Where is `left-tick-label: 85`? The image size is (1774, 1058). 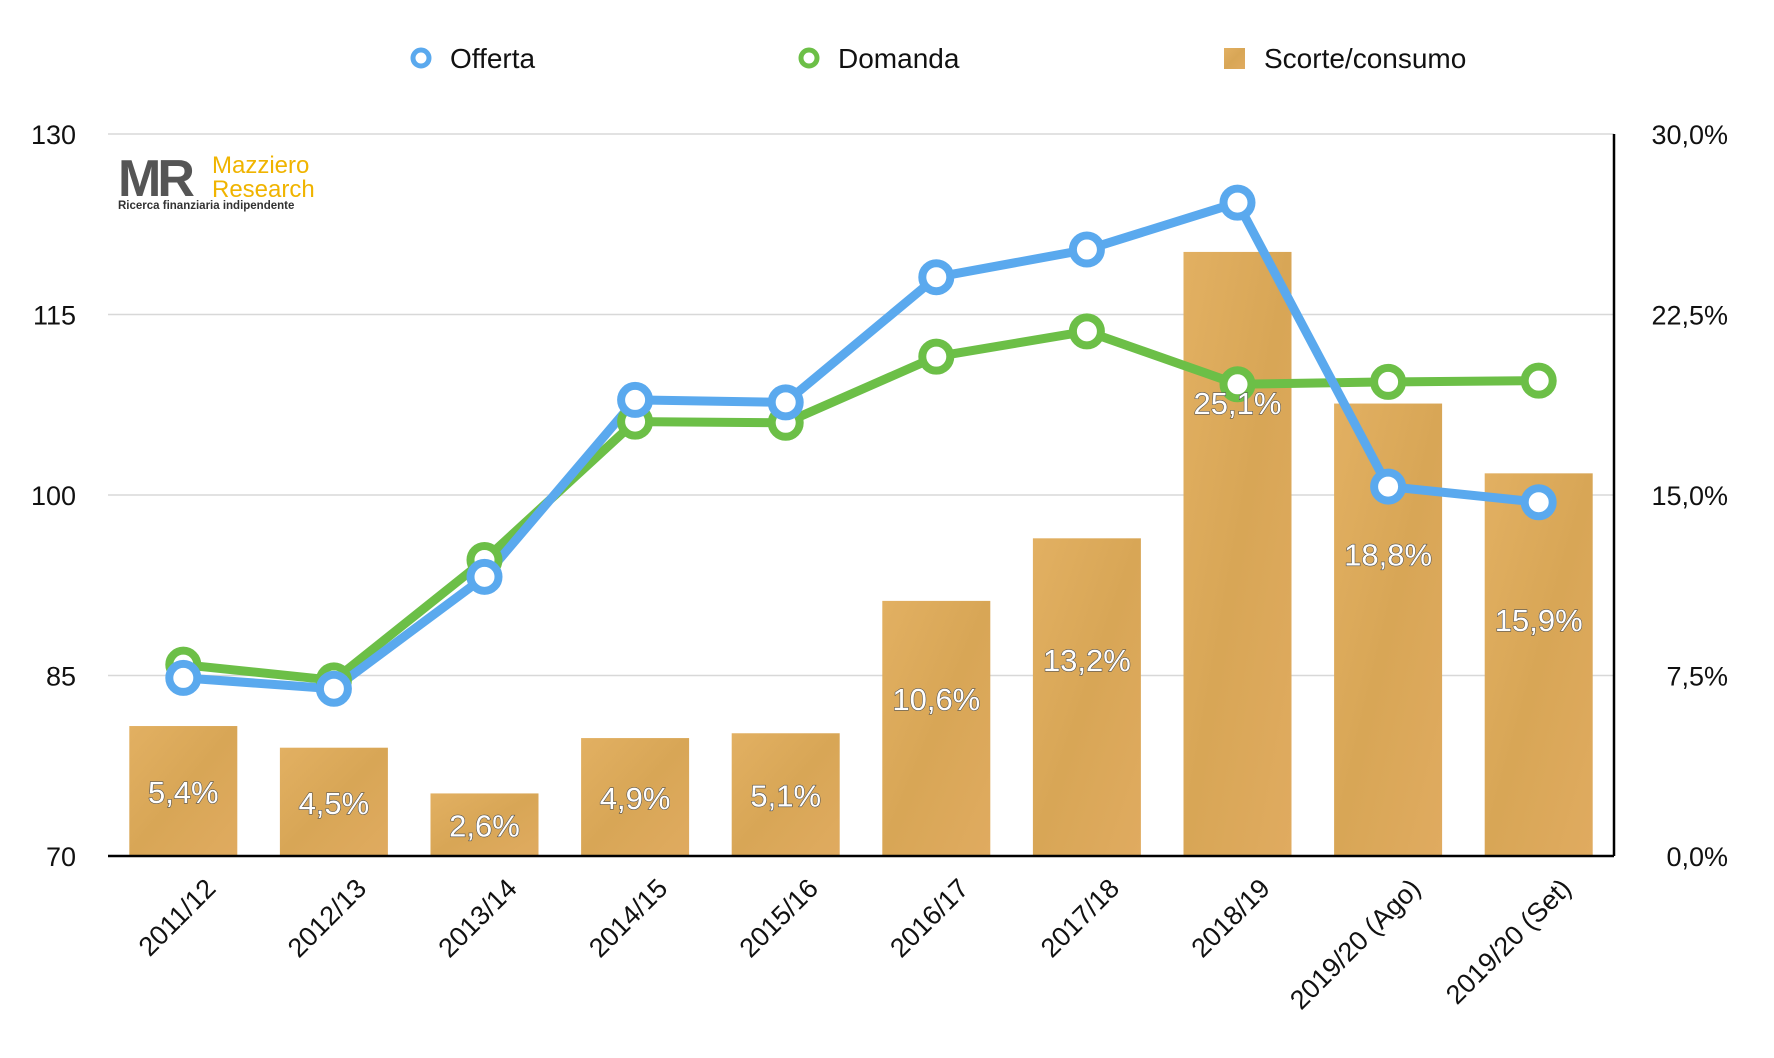
left-tick-label: 85 is located at coordinates (61, 677).